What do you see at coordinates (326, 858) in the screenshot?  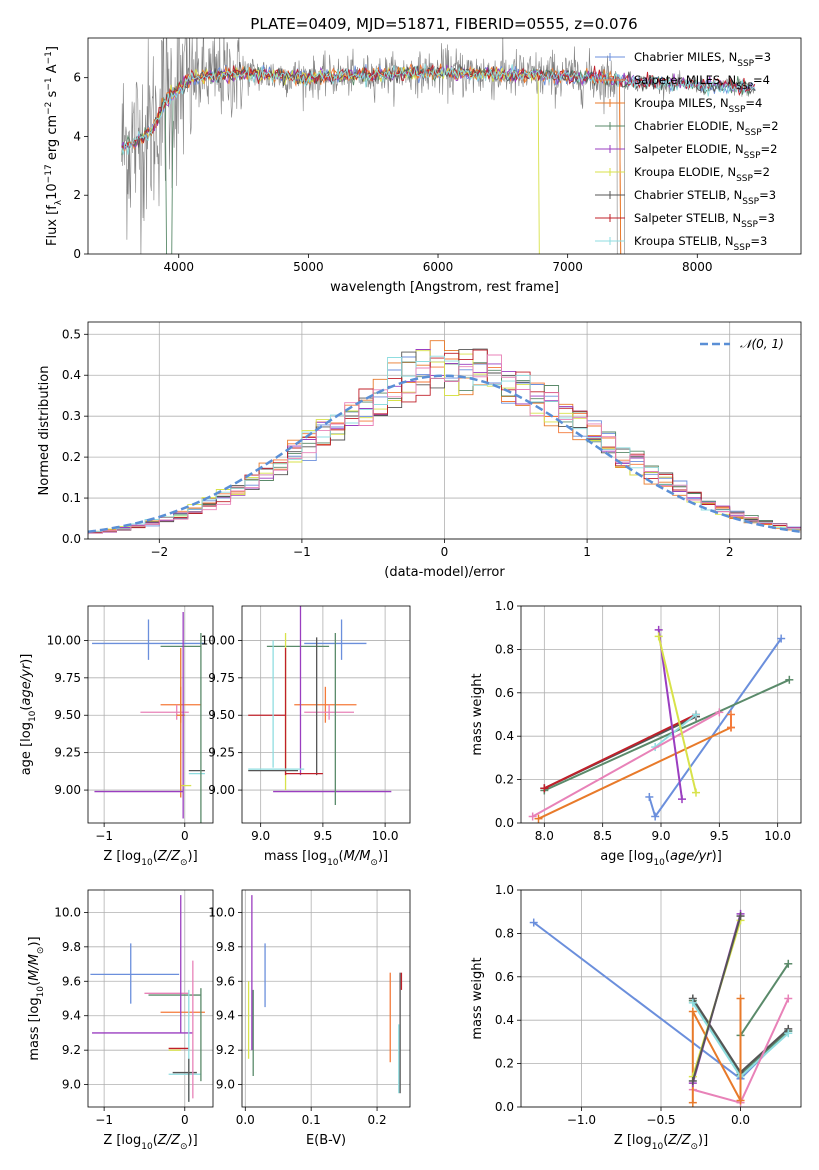 I see `x-axis-label: mass [log10(M/M⊙)]` at bounding box center [326, 858].